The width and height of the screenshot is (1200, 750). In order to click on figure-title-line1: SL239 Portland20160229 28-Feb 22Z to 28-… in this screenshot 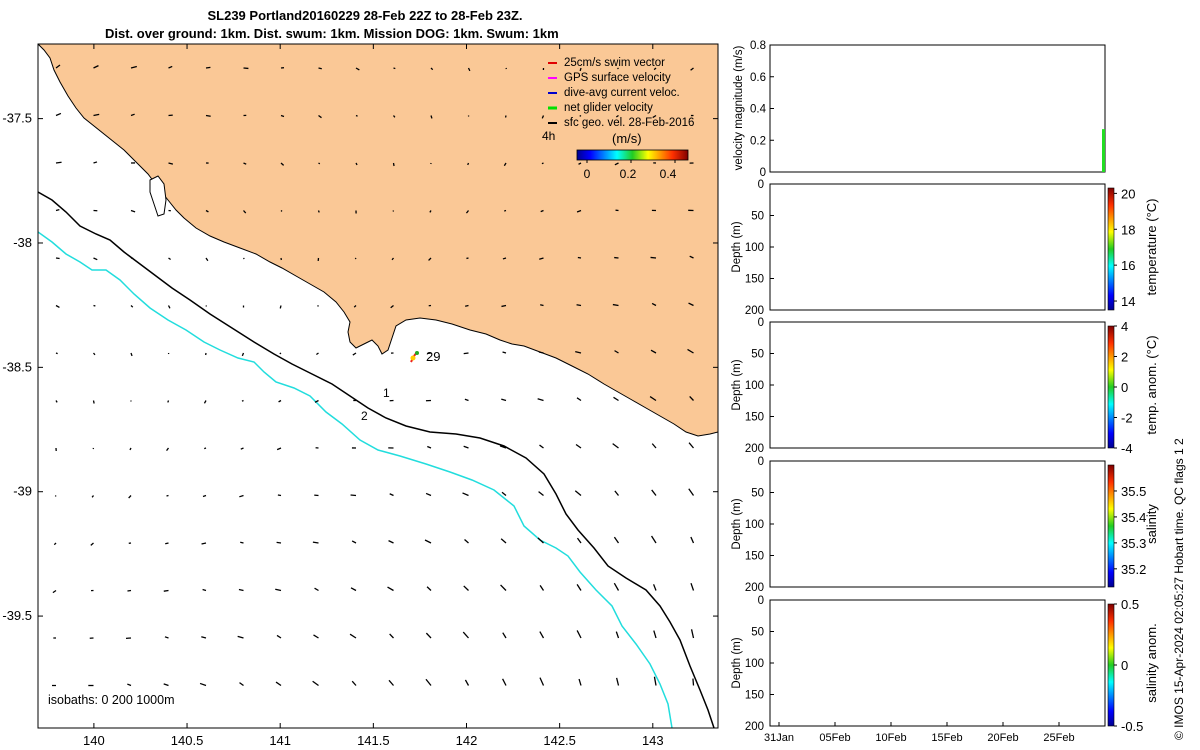, I will do `click(365, 15)`.